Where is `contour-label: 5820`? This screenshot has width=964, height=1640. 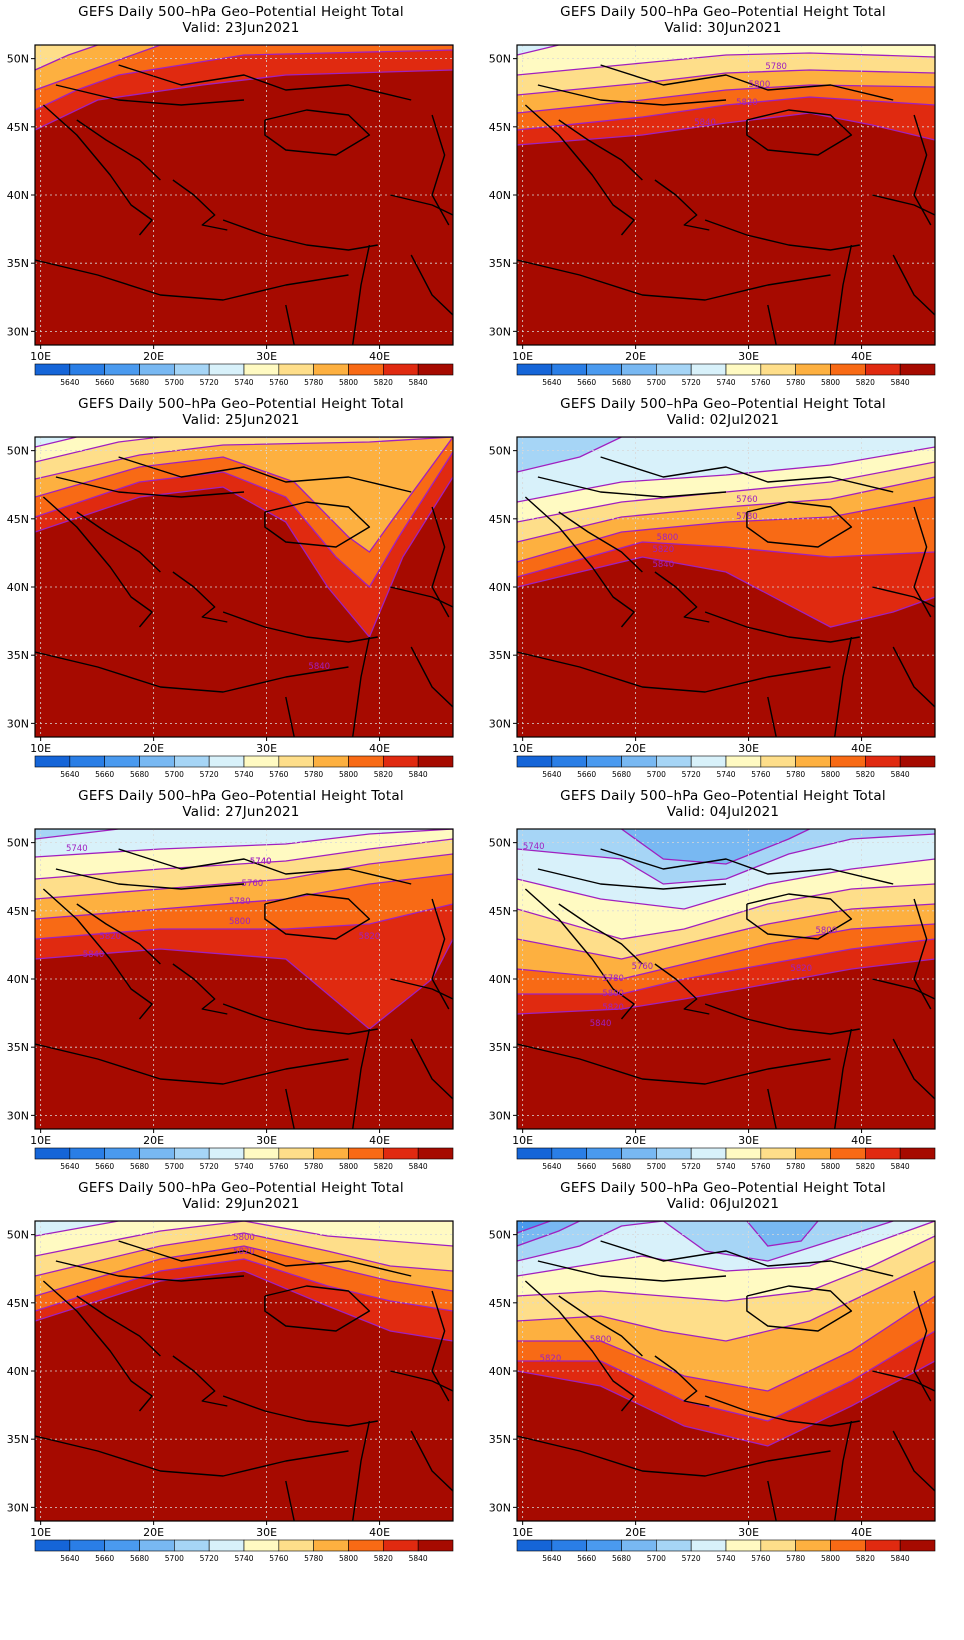 contour-label: 5820 is located at coordinates (663, 550).